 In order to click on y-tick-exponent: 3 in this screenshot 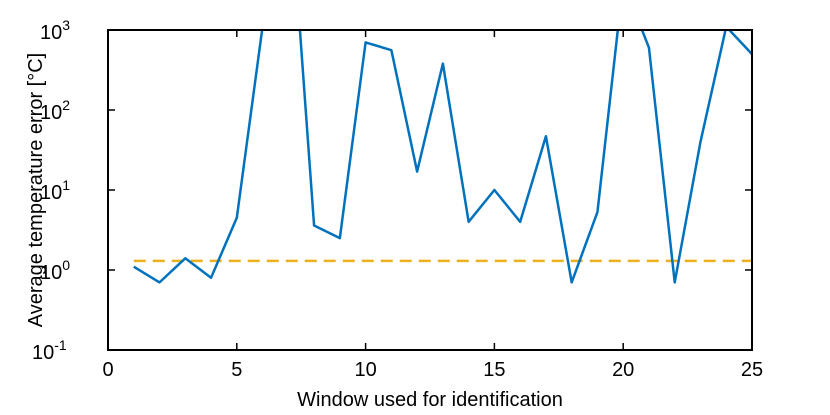, I will do `click(66, 25)`.